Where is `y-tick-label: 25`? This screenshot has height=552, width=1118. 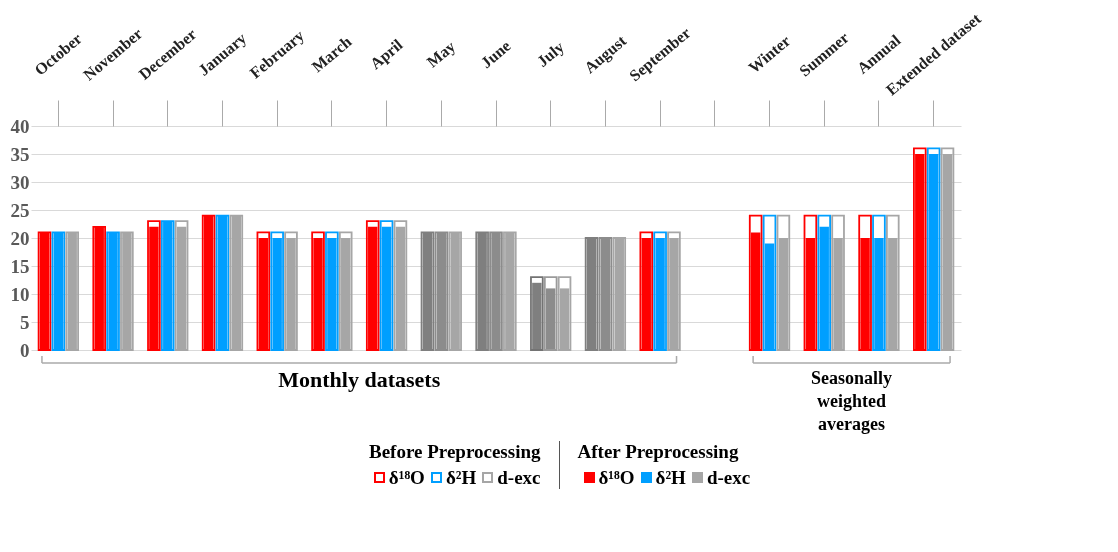 y-tick-label: 25 is located at coordinates (20, 210).